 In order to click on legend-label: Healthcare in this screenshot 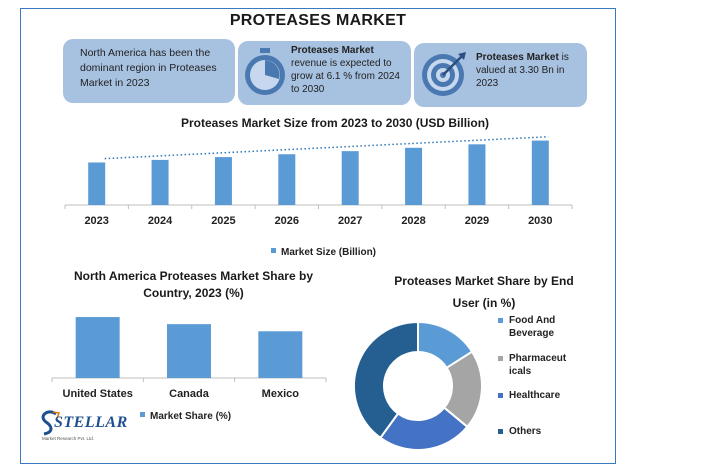, I will do `click(535, 395)`.